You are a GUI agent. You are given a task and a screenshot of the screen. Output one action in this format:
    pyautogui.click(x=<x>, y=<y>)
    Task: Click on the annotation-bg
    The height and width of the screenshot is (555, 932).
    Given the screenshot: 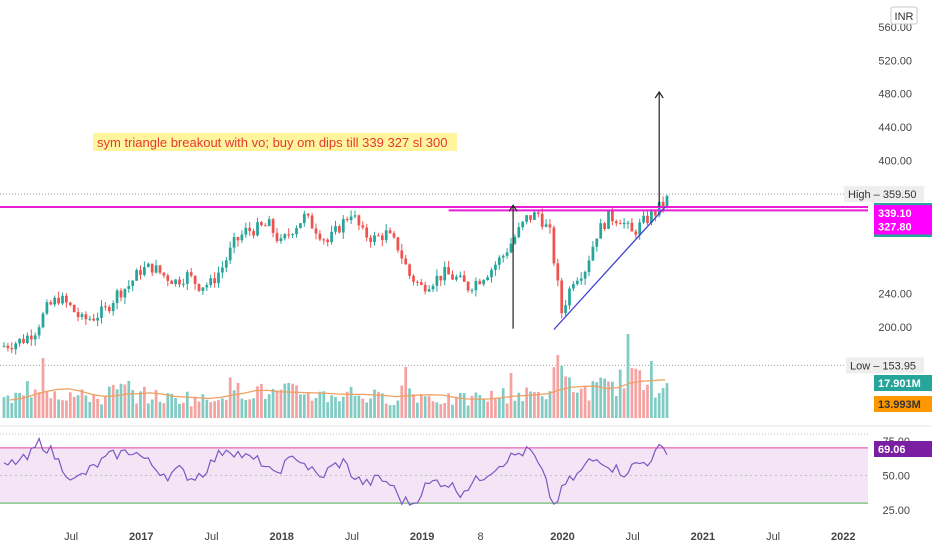 What is the action you would take?
    pyautogui.click(x=275, y=142)
    